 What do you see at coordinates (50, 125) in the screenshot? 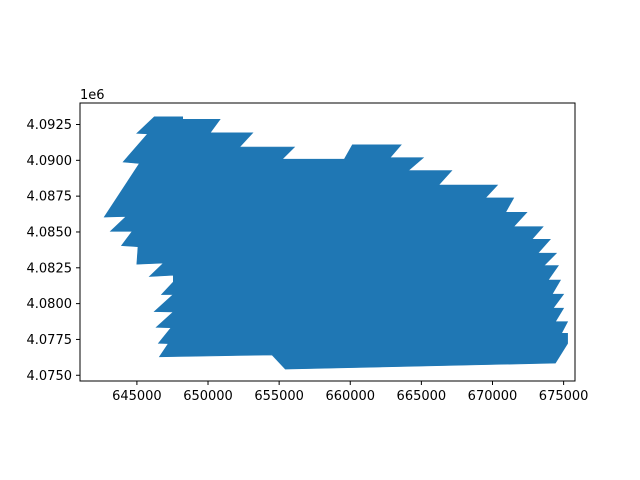
I see `y-tick-label: 4.0925` at bounding box center [50, 125].